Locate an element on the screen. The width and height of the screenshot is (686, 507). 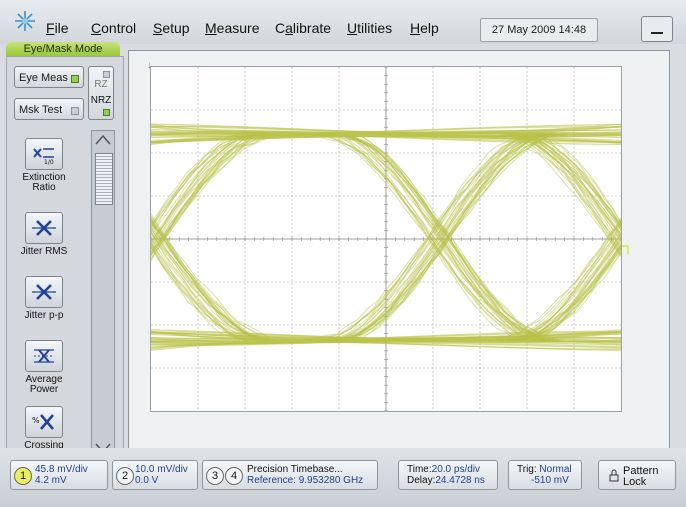
delay-label: Delay: is located at coordinates (421, 480).